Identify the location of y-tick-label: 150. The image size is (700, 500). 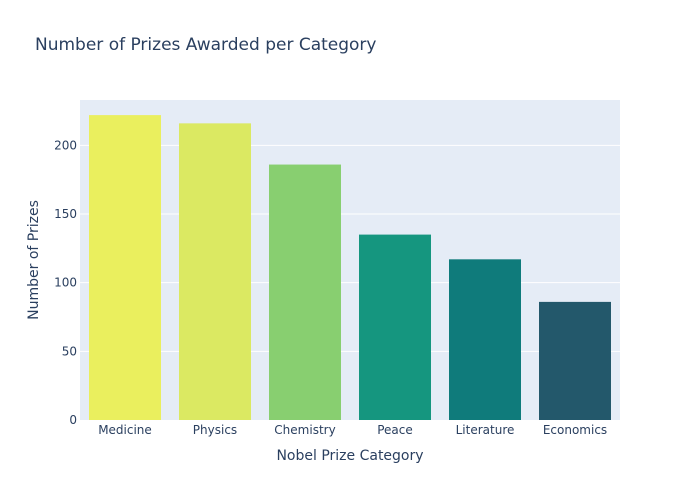
(65, 214).